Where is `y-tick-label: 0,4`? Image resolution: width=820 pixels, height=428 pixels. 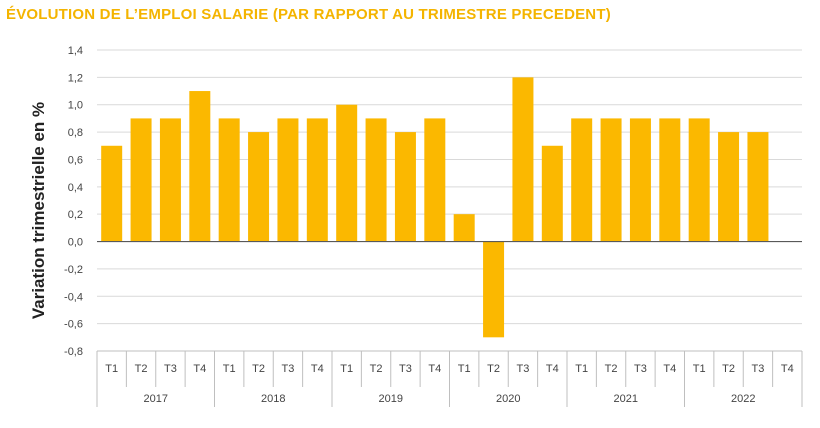
y-tick-label: 0,4 is located at coordinates (75, 188).